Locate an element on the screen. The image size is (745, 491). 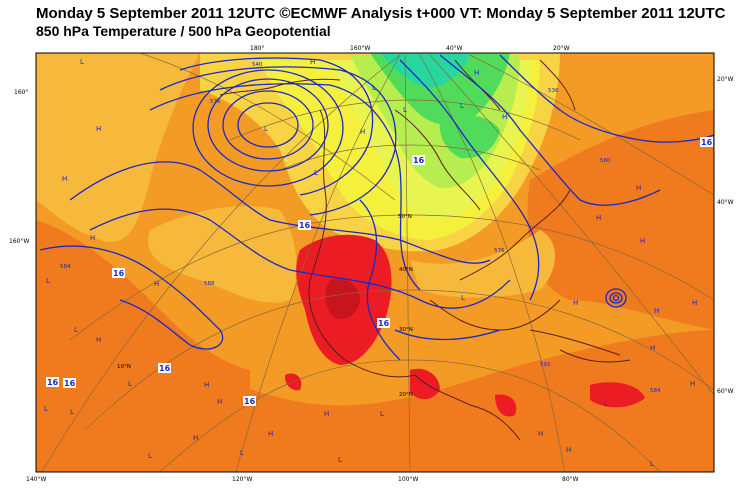
frame-label-bottom: 140°W is located at coordinates (36, 479).